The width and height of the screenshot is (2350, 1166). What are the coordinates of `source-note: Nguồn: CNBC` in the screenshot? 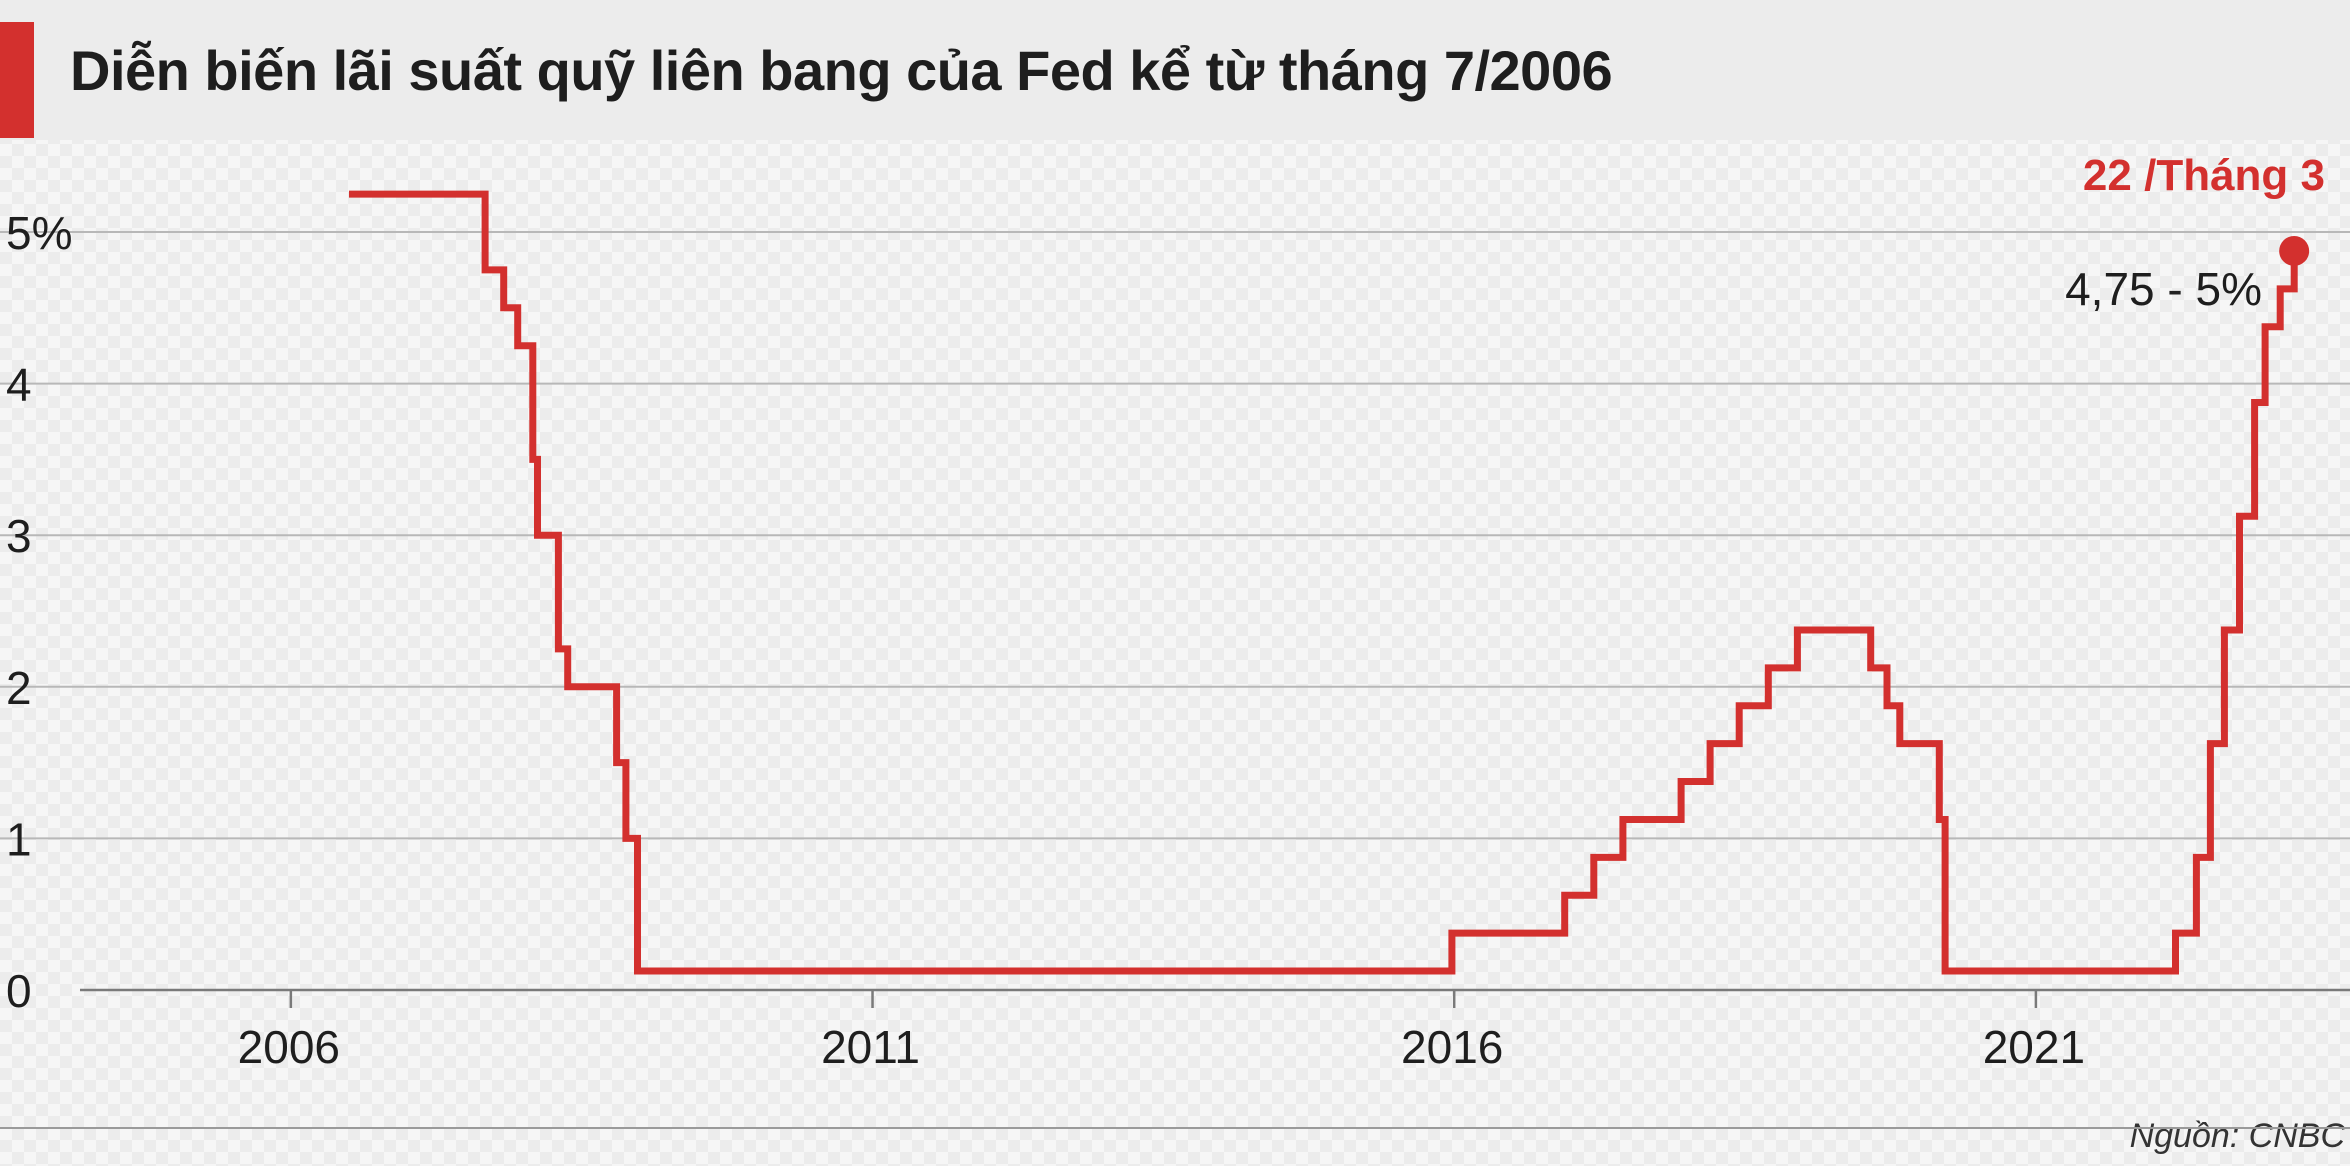 It's located at (2238, 1136).